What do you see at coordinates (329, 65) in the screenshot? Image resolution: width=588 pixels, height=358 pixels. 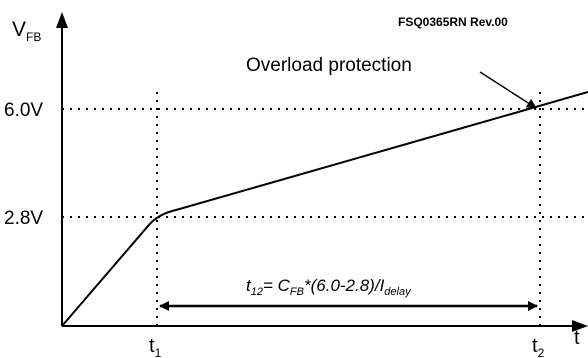 I see `overload-protection-label: Overload protection` at bounding box center [329, 65].